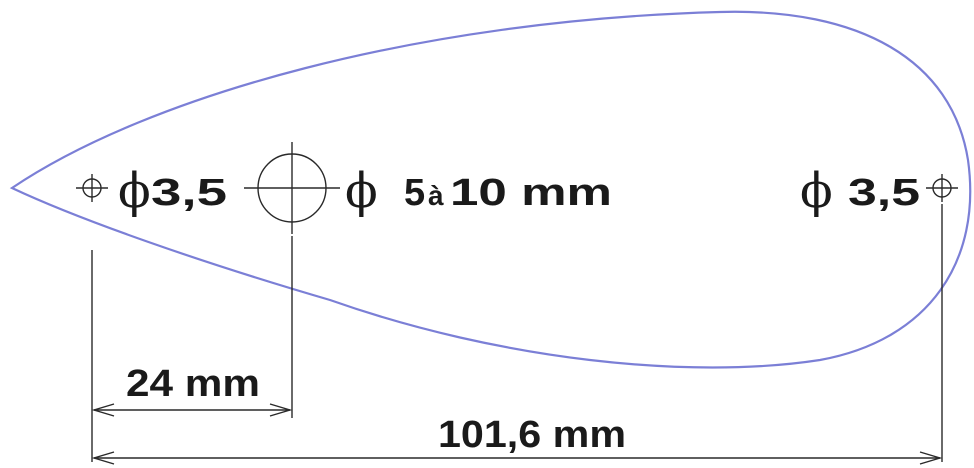  What do you see at coordinates (816, 191) in the screenshot?
I see `right-diameter-symbol: ϕ` at bounding box center [816, 191].